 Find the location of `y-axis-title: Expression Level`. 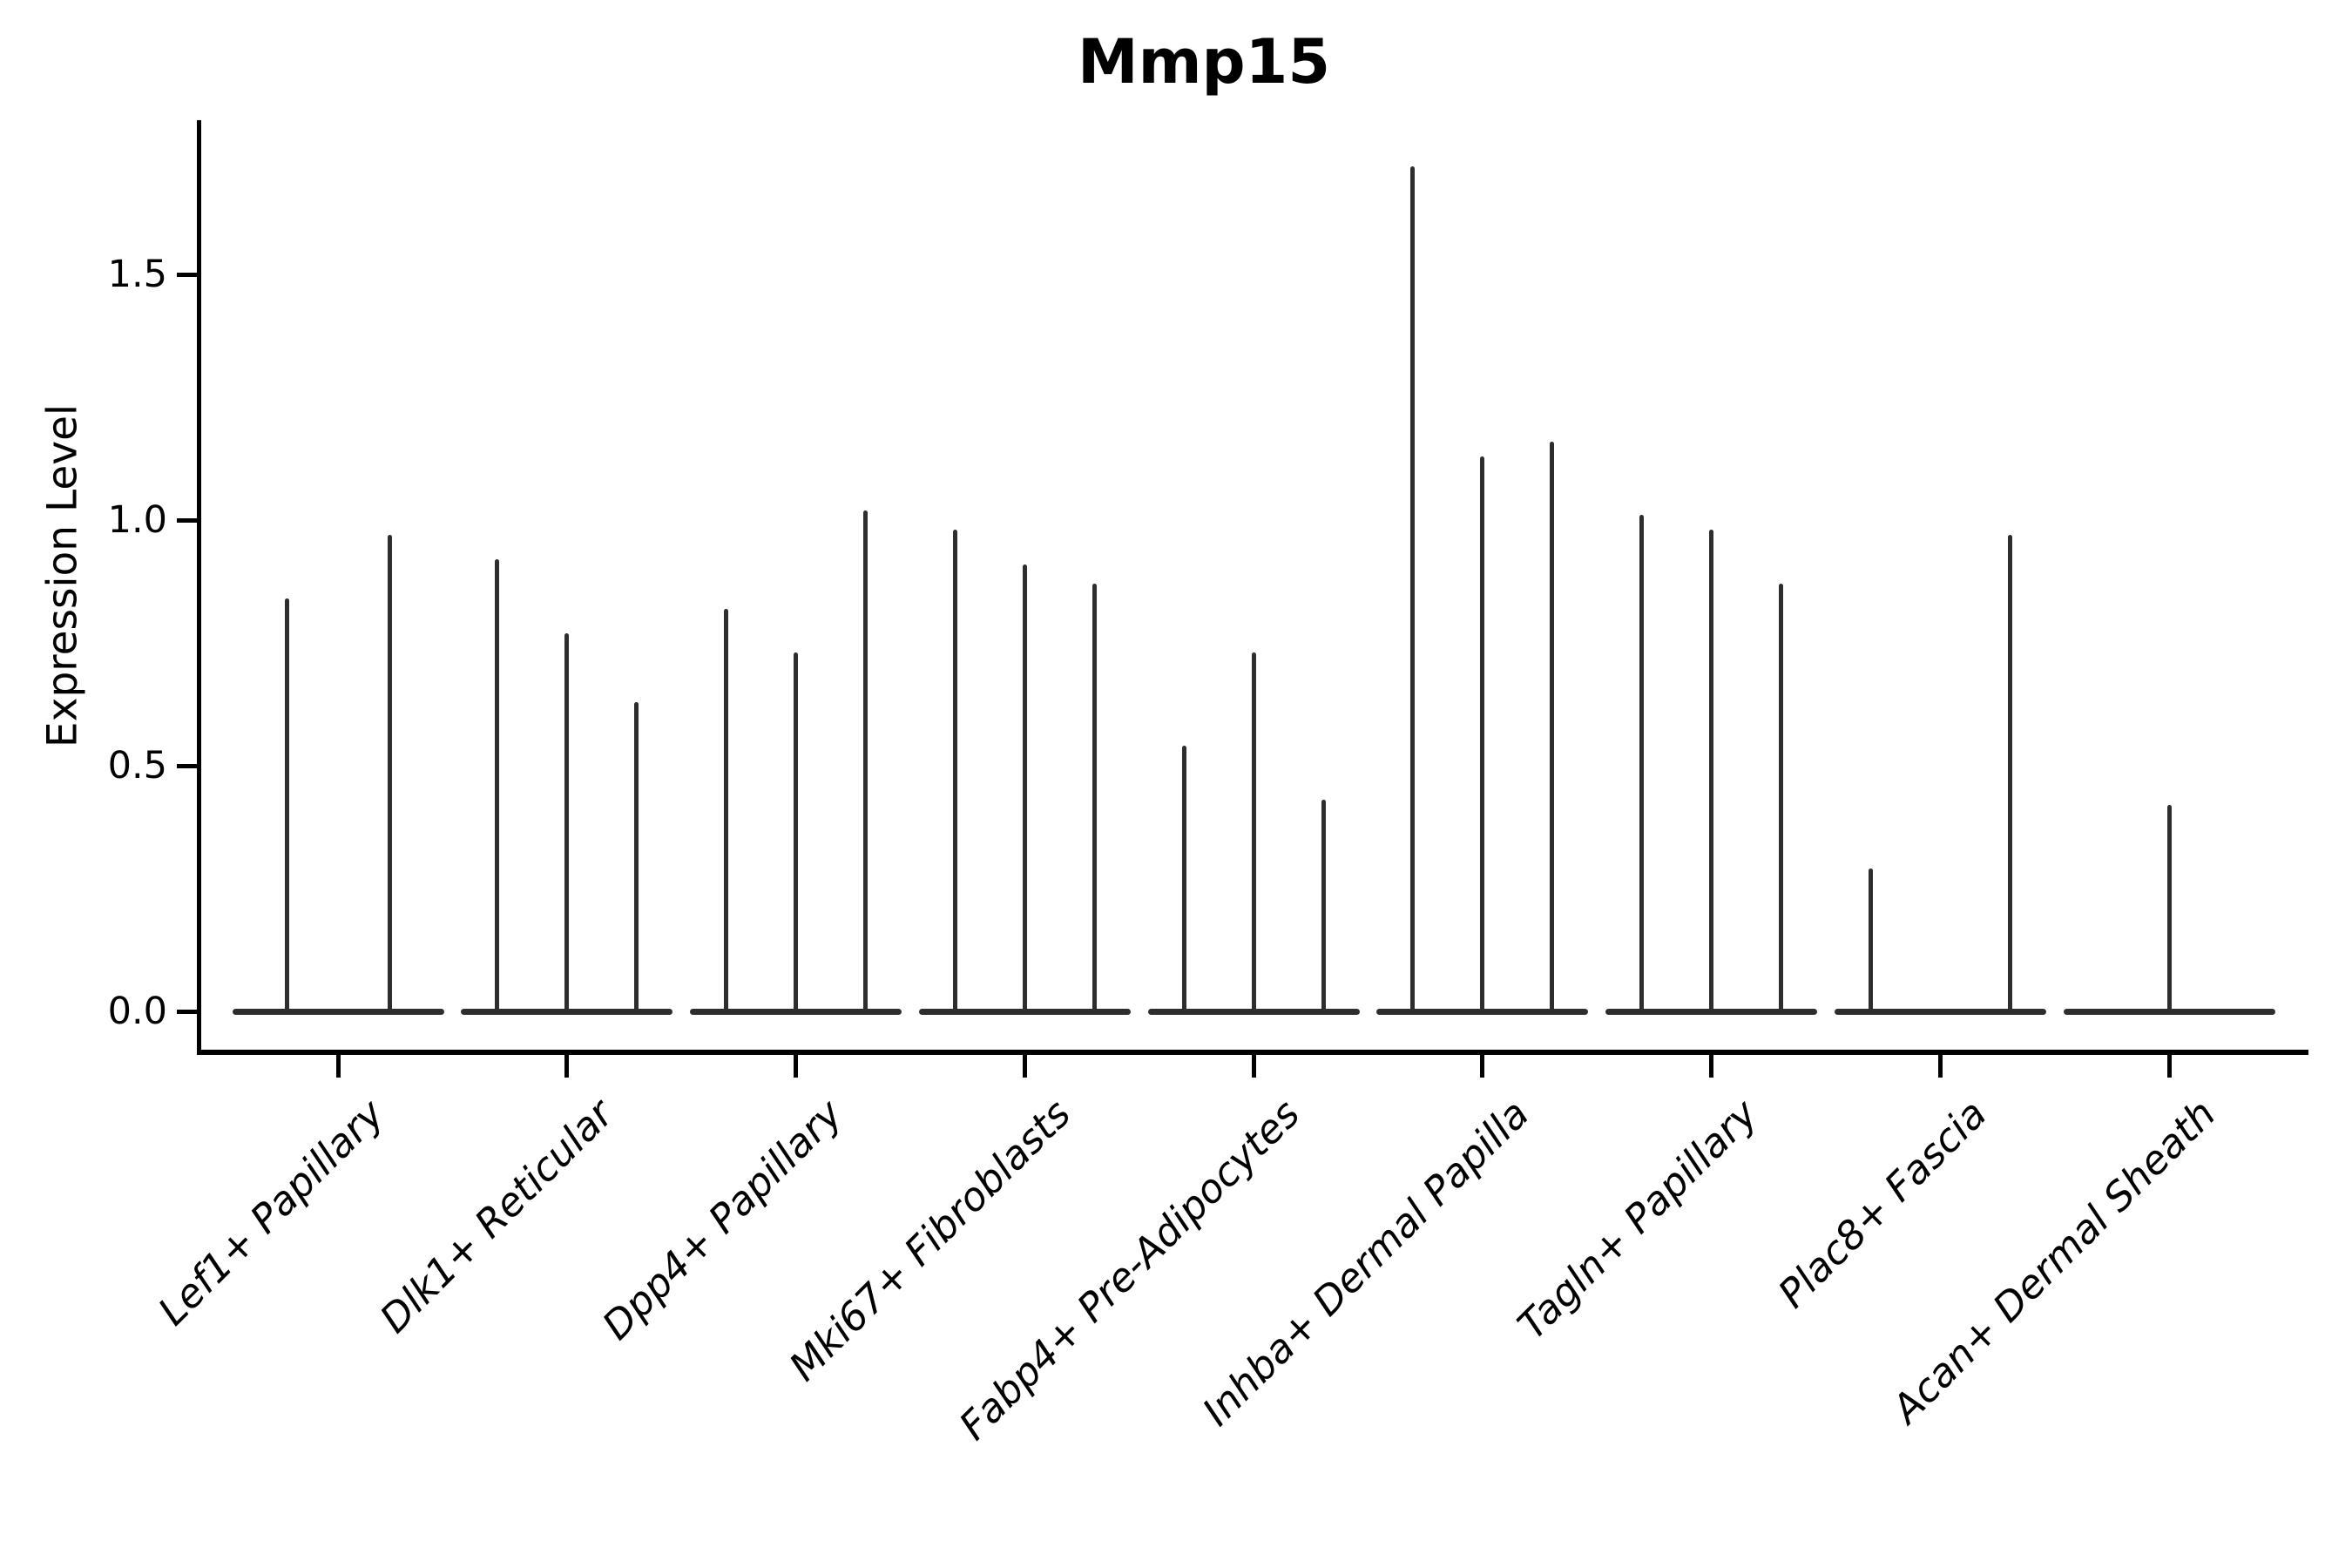

y-axis-title: Expression Level is located at coordinates (62, 575).